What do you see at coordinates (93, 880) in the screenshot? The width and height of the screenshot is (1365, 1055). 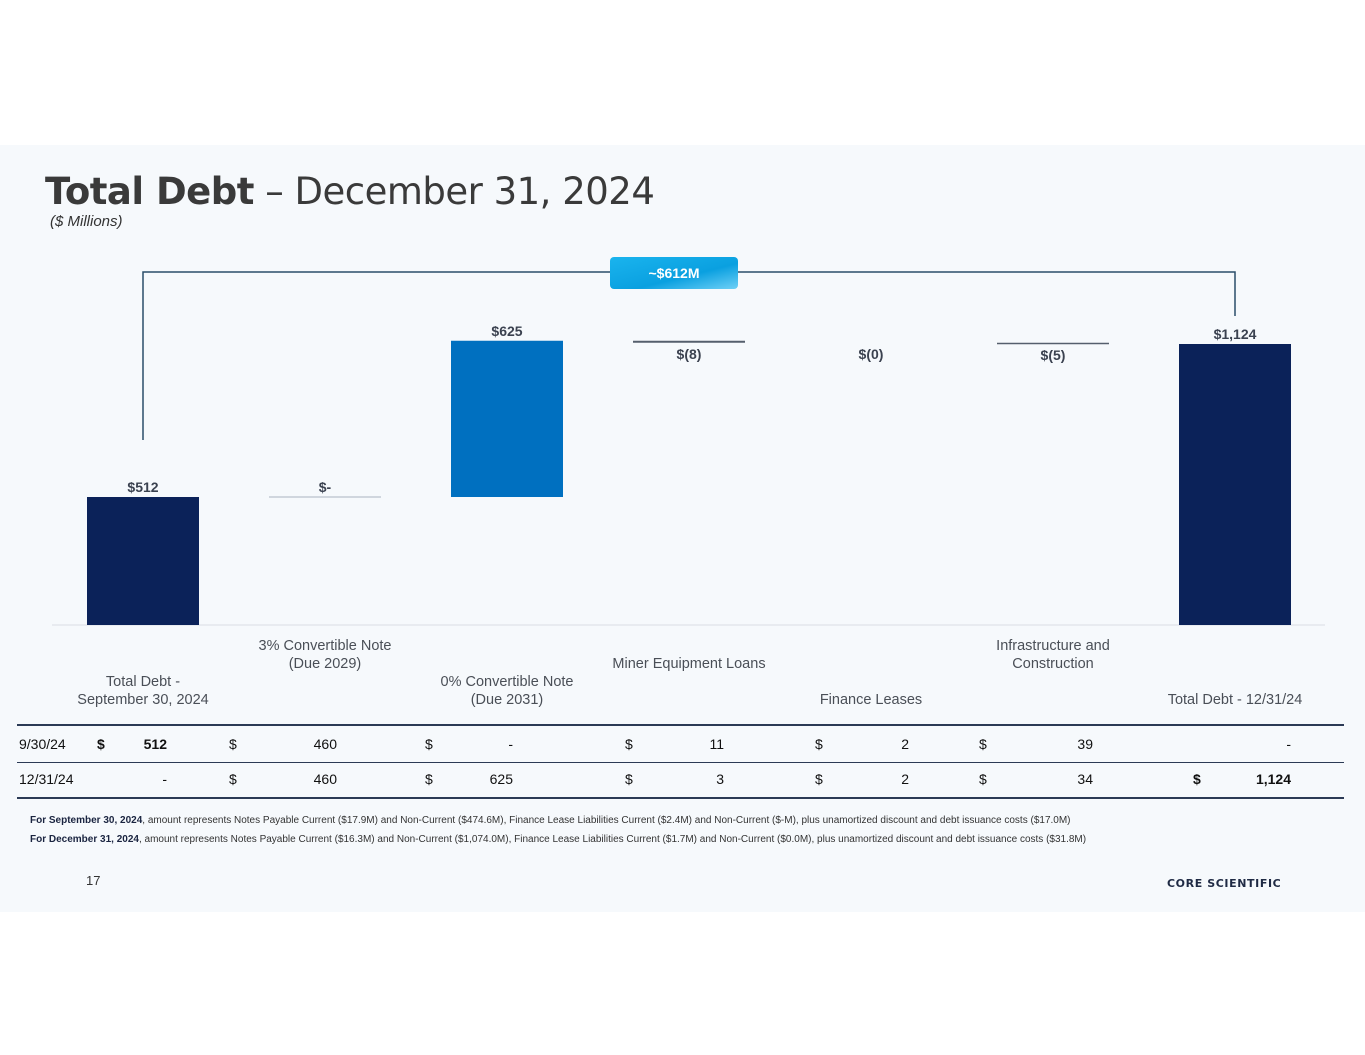 I see `page-number: 17` at bounding box center [93, 880].